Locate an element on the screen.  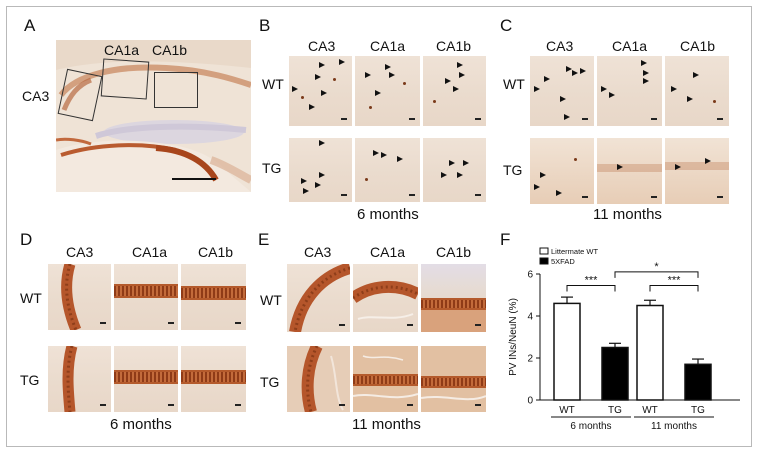
panel-a-label-ca1b: CA1b is located at coordinates (170, 50).